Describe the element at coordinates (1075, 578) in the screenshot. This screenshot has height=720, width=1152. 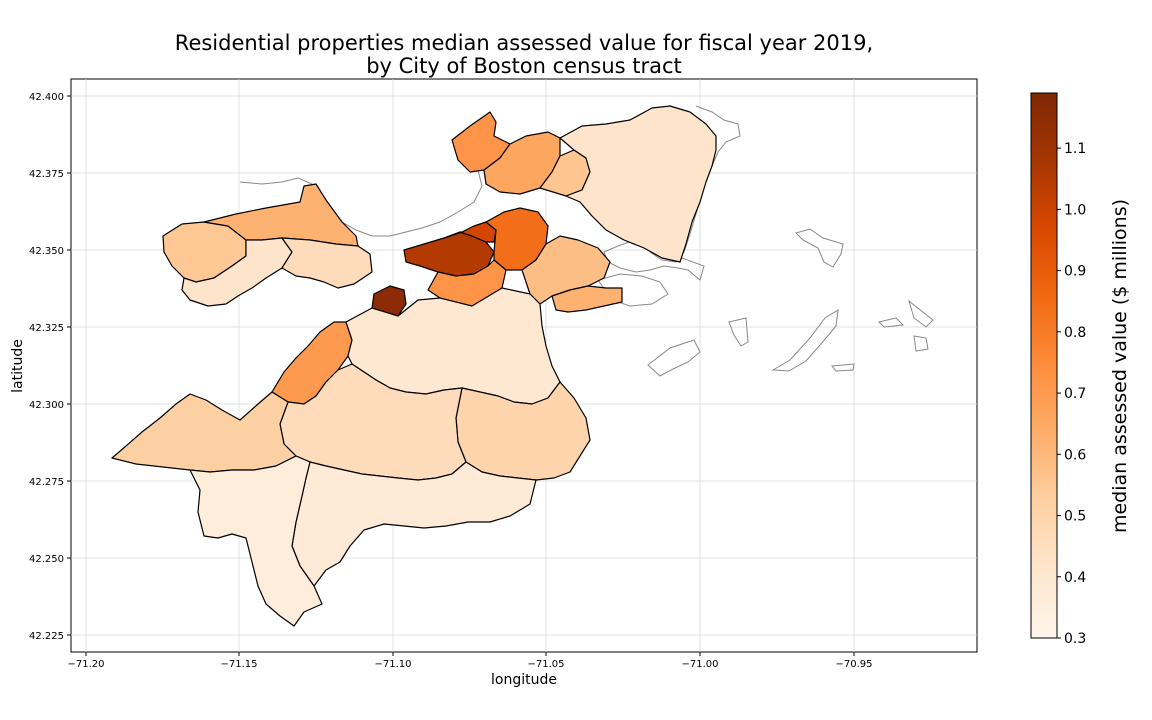
I see `colorbar-tick-label: 0.4` at that location.